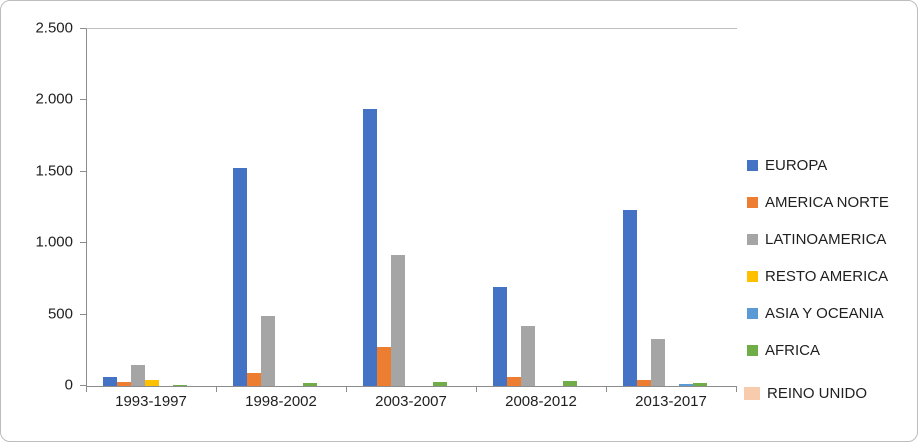 The width and height of the screenshot is (918, 442). What do you see at coordinates (672, 207) in the screenshot?
I see `bar-group-2013-2017` at bounding box center [672, 207].